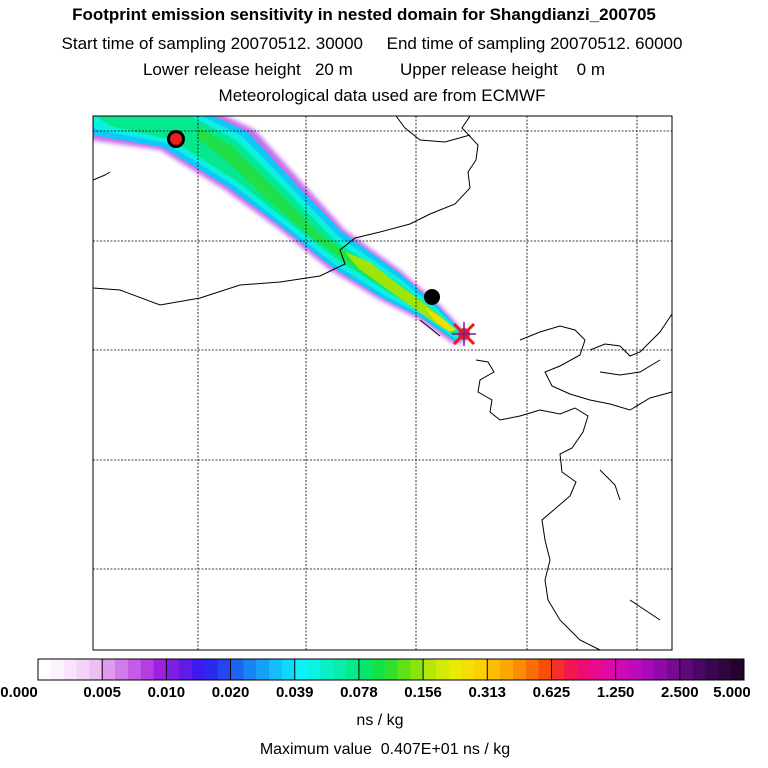  I want to click on receptor-star, so click(464, 334).